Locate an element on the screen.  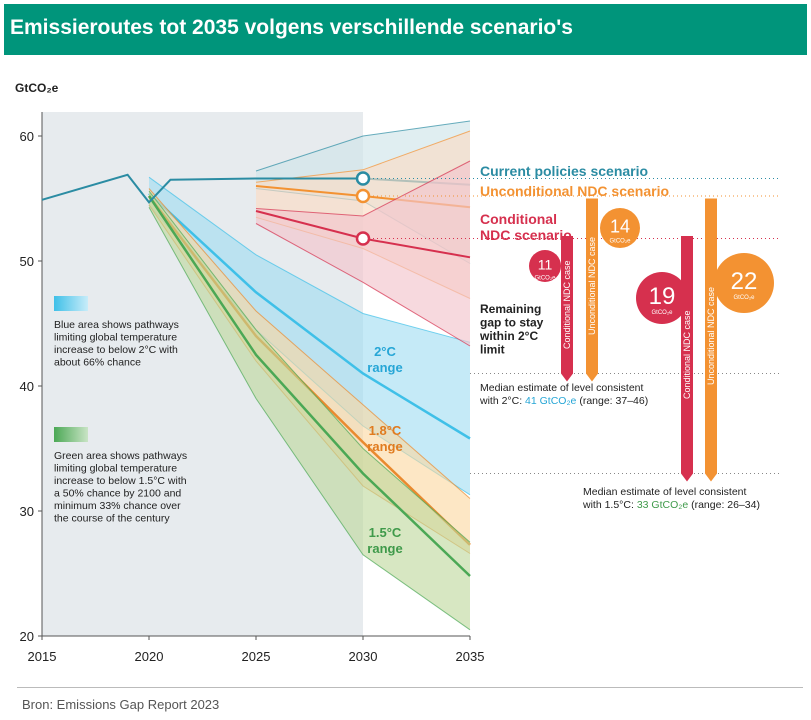
gap-value-label: 14 is located at coordinates (620, 227).